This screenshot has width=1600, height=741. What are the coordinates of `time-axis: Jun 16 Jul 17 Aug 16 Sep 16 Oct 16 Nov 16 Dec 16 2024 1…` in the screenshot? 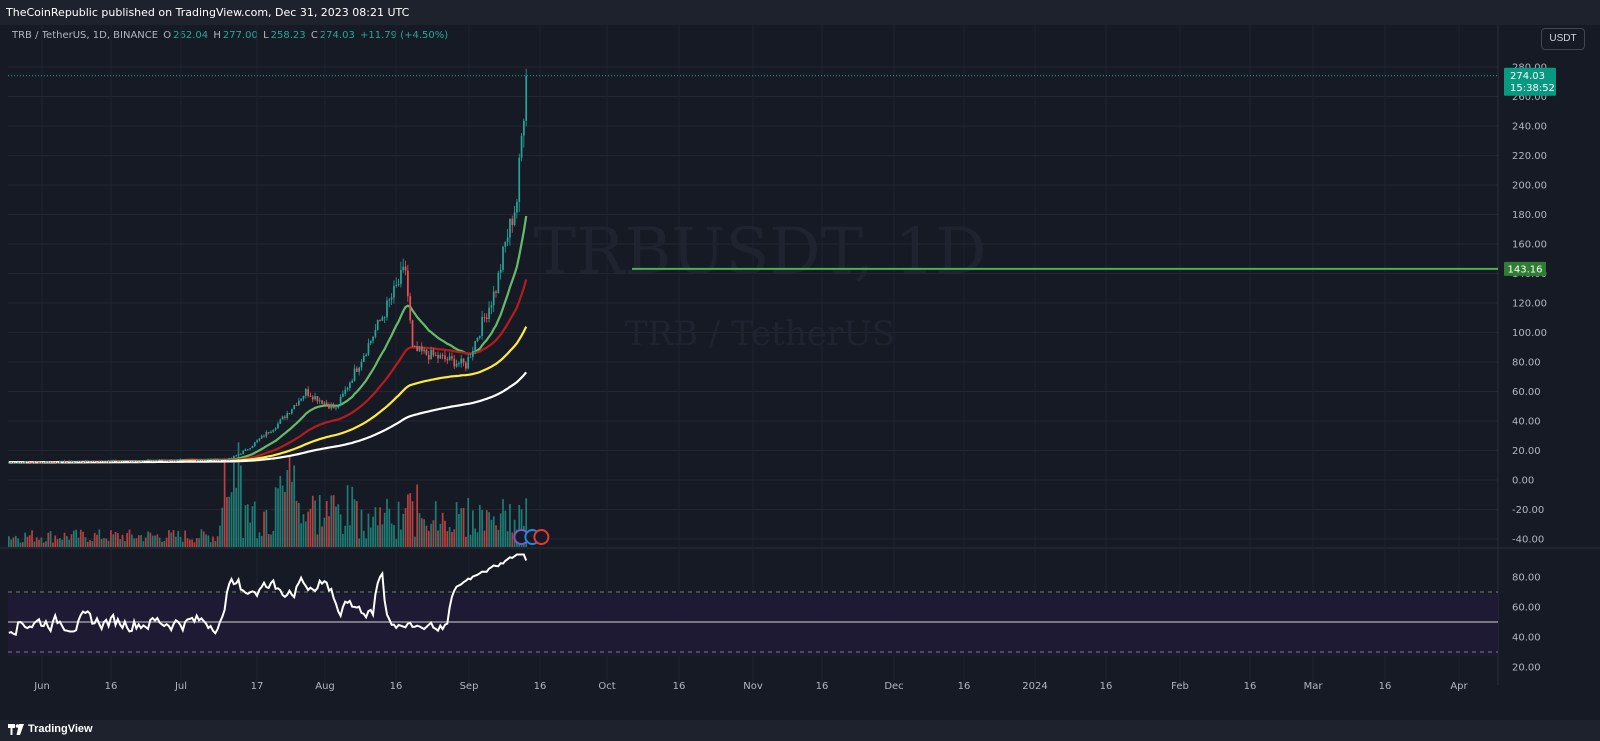 It's located at (750, 686).